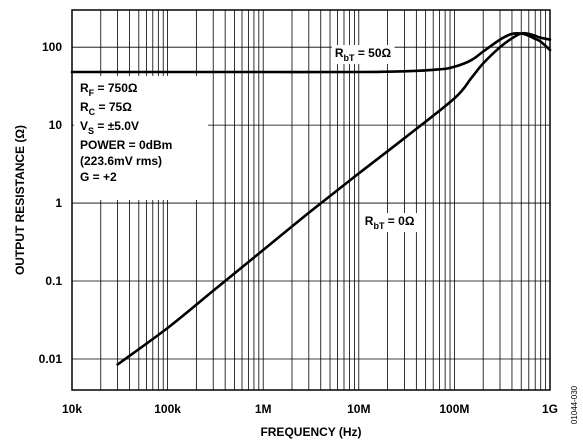  Describe the element at coordinates (56, 125) in the screenshot. I see `y-tick-label: 10` at that location.